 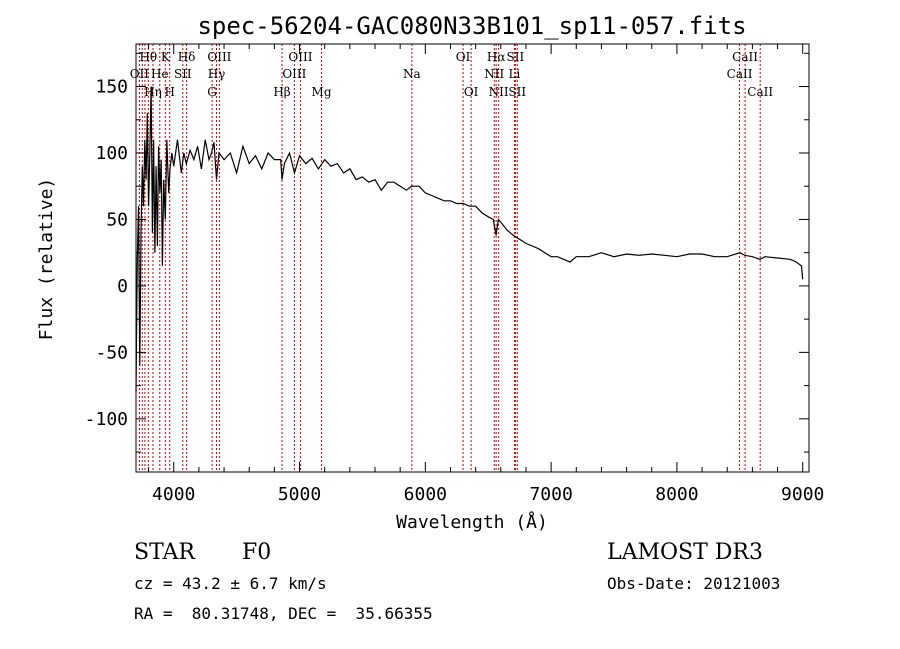 I want to click on emission-line-label: H, so click(x=169, y=92).